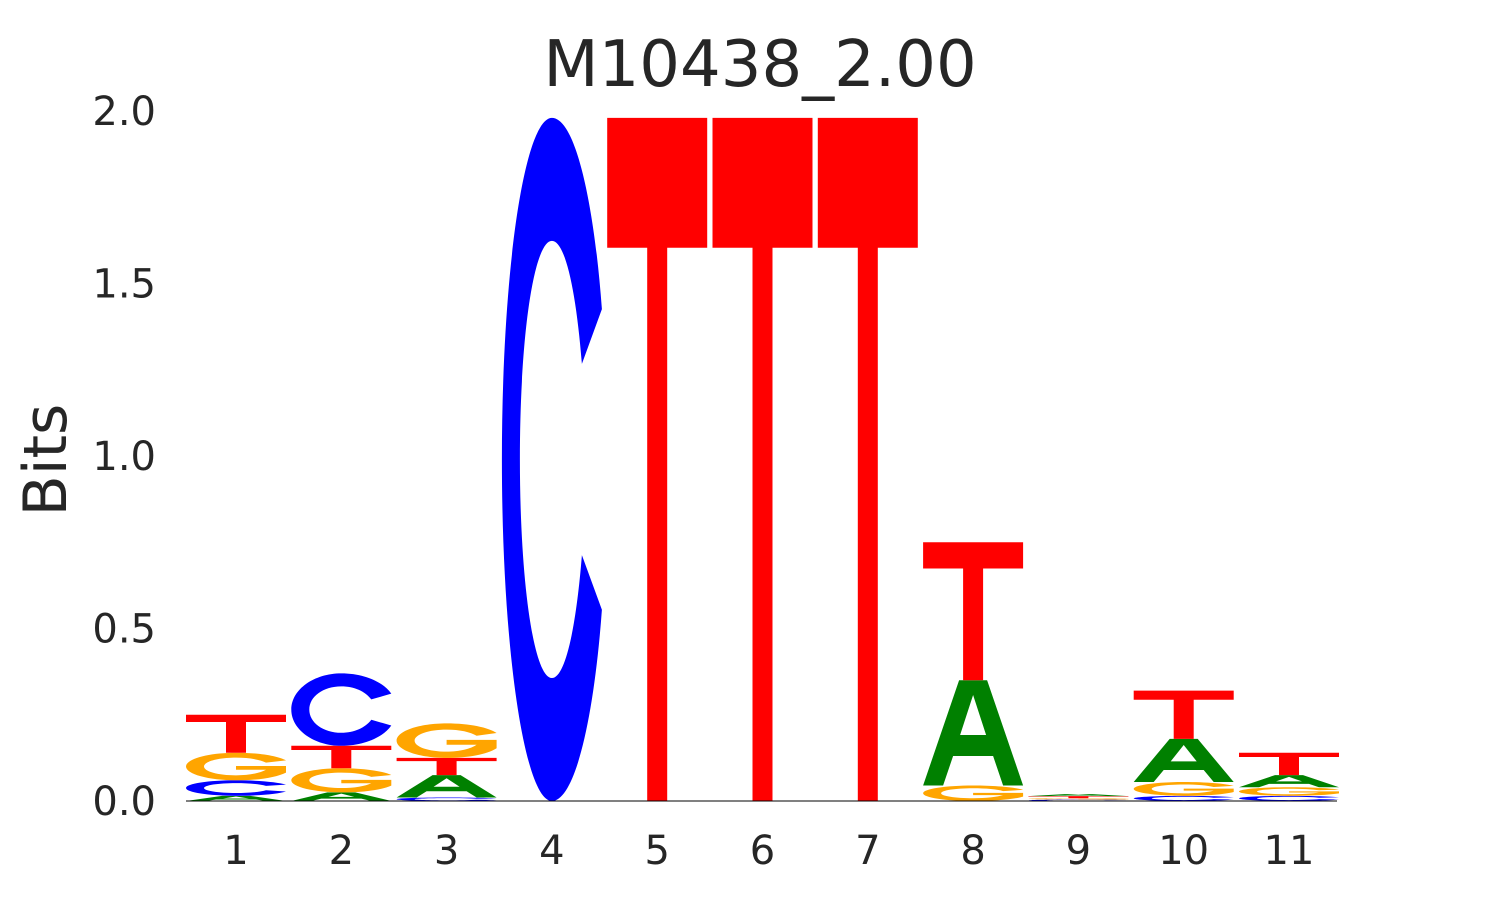 The image size is (1485, 900). I want to click on y-tick-label: 1.5, so click(124, 285).